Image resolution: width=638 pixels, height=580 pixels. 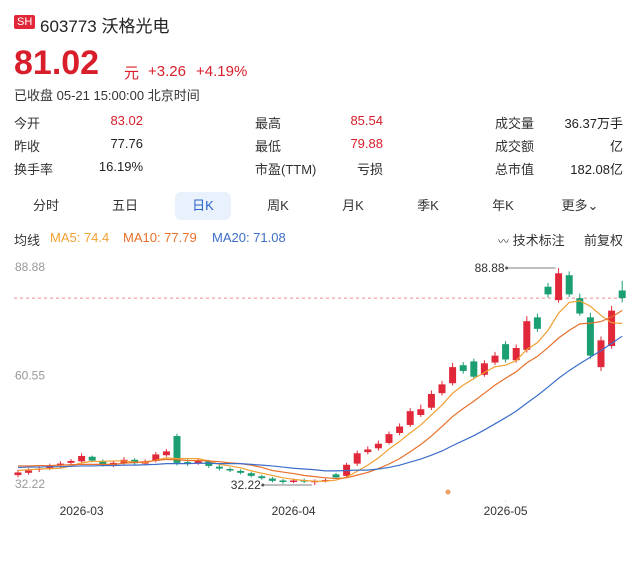 I want to click on x-tick-label: 2026-04, so click(x=294, y=511).